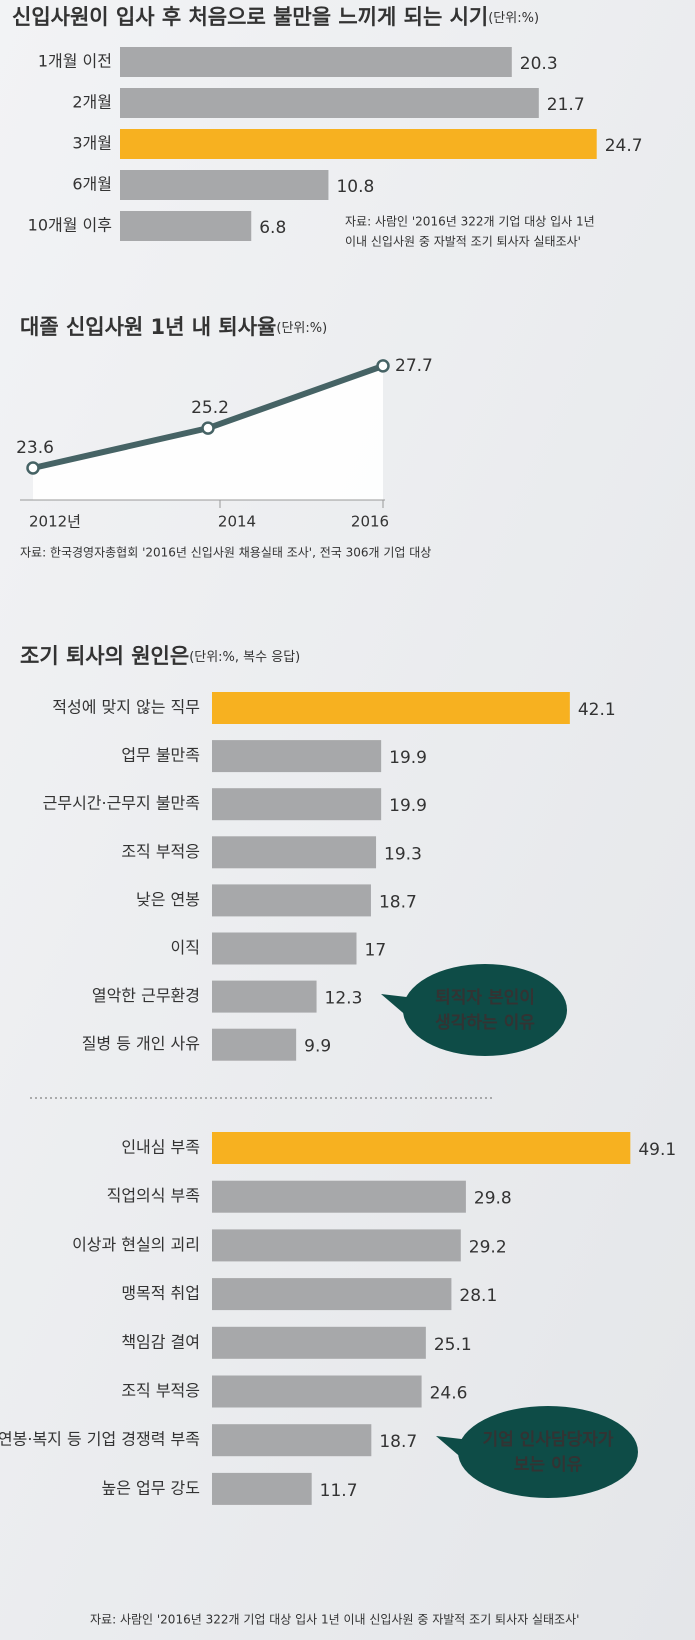  Describe the element at coordinates (376, 951) in the screenshot. I see `value-label: 17` at that location.